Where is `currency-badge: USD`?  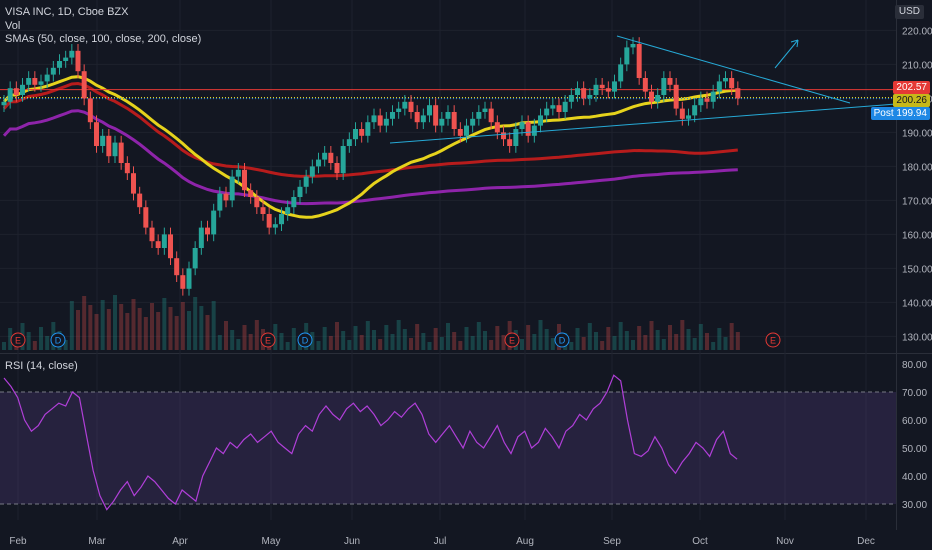 currency-badge: USD is located at coordinates (909, 12).